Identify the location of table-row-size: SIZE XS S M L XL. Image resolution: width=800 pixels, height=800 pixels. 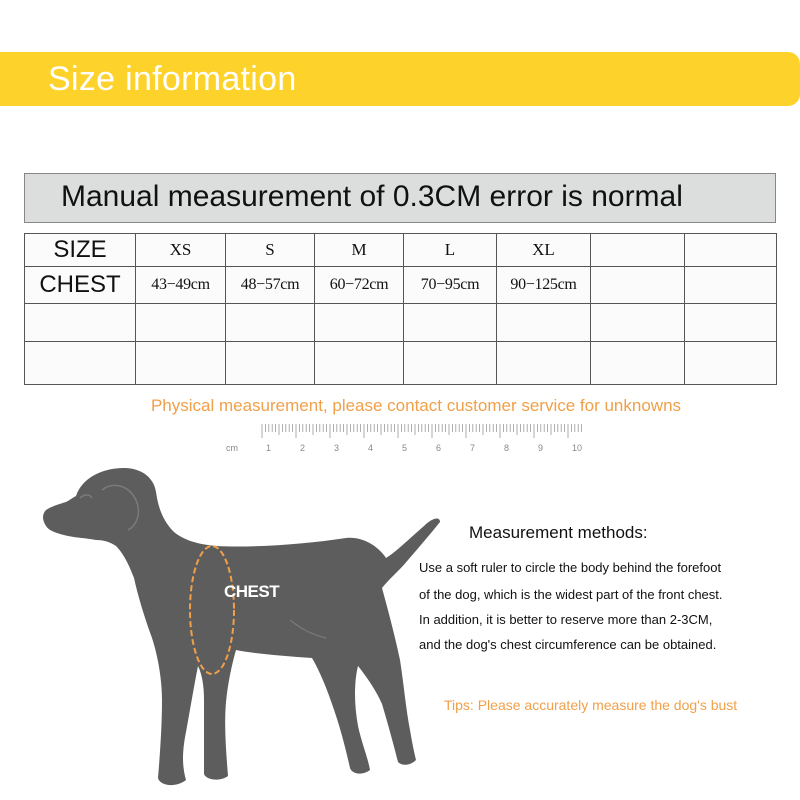
(400, 250).